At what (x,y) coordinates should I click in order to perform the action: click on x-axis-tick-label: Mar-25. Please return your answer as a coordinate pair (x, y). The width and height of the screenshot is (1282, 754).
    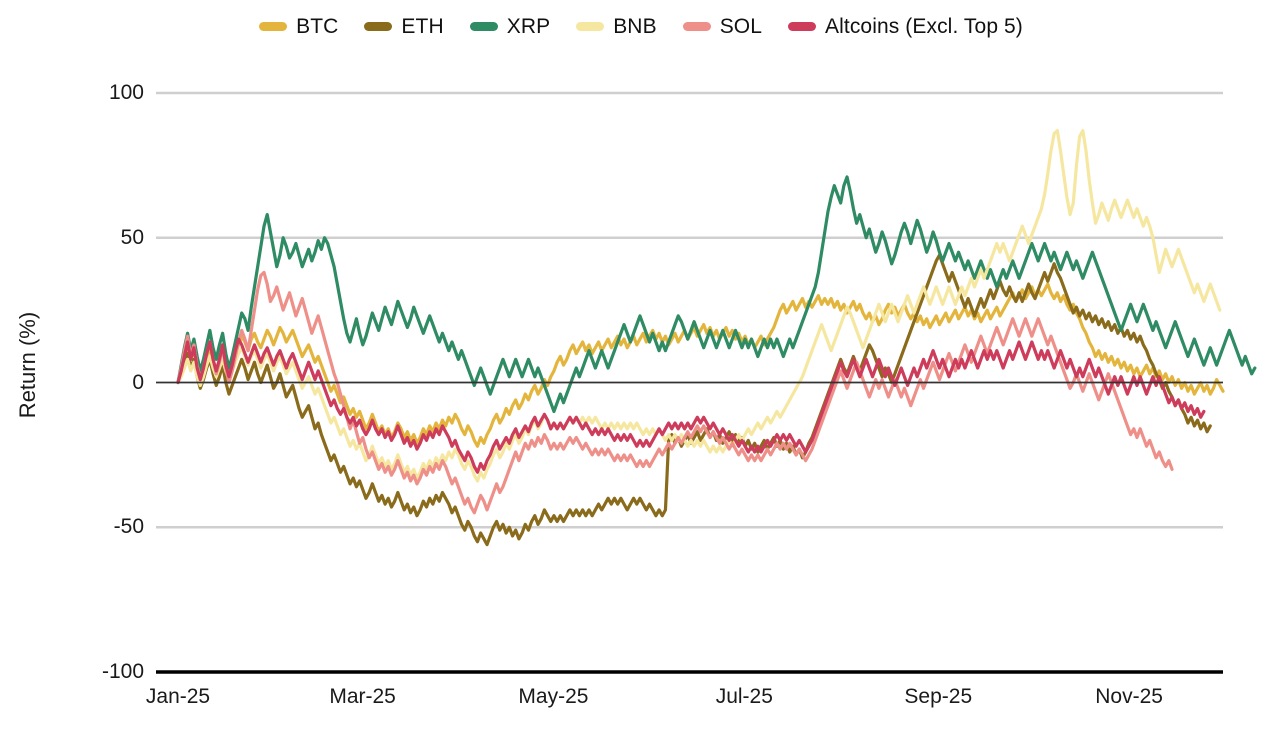
    Looking at the image, I should click on (362, 696).